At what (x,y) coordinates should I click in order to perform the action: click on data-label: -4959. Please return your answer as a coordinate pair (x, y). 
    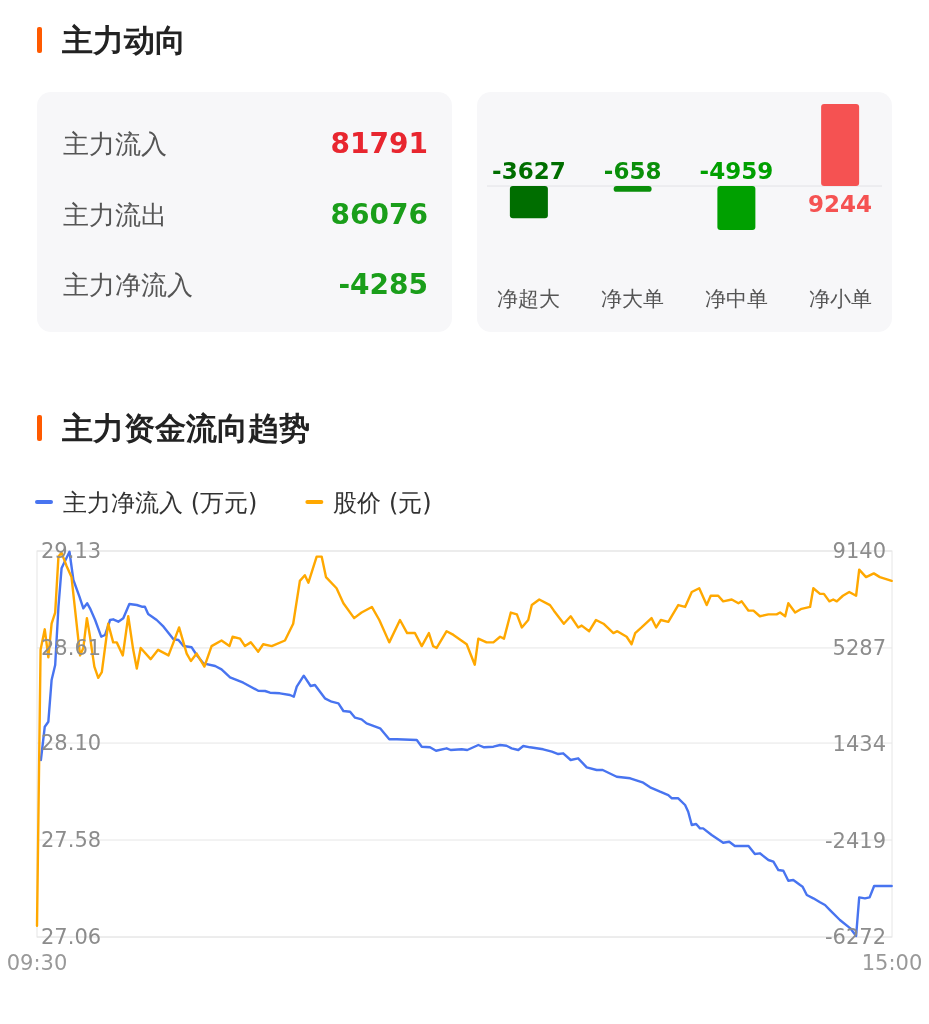
    Looking at the image, I should click on (736, 171).